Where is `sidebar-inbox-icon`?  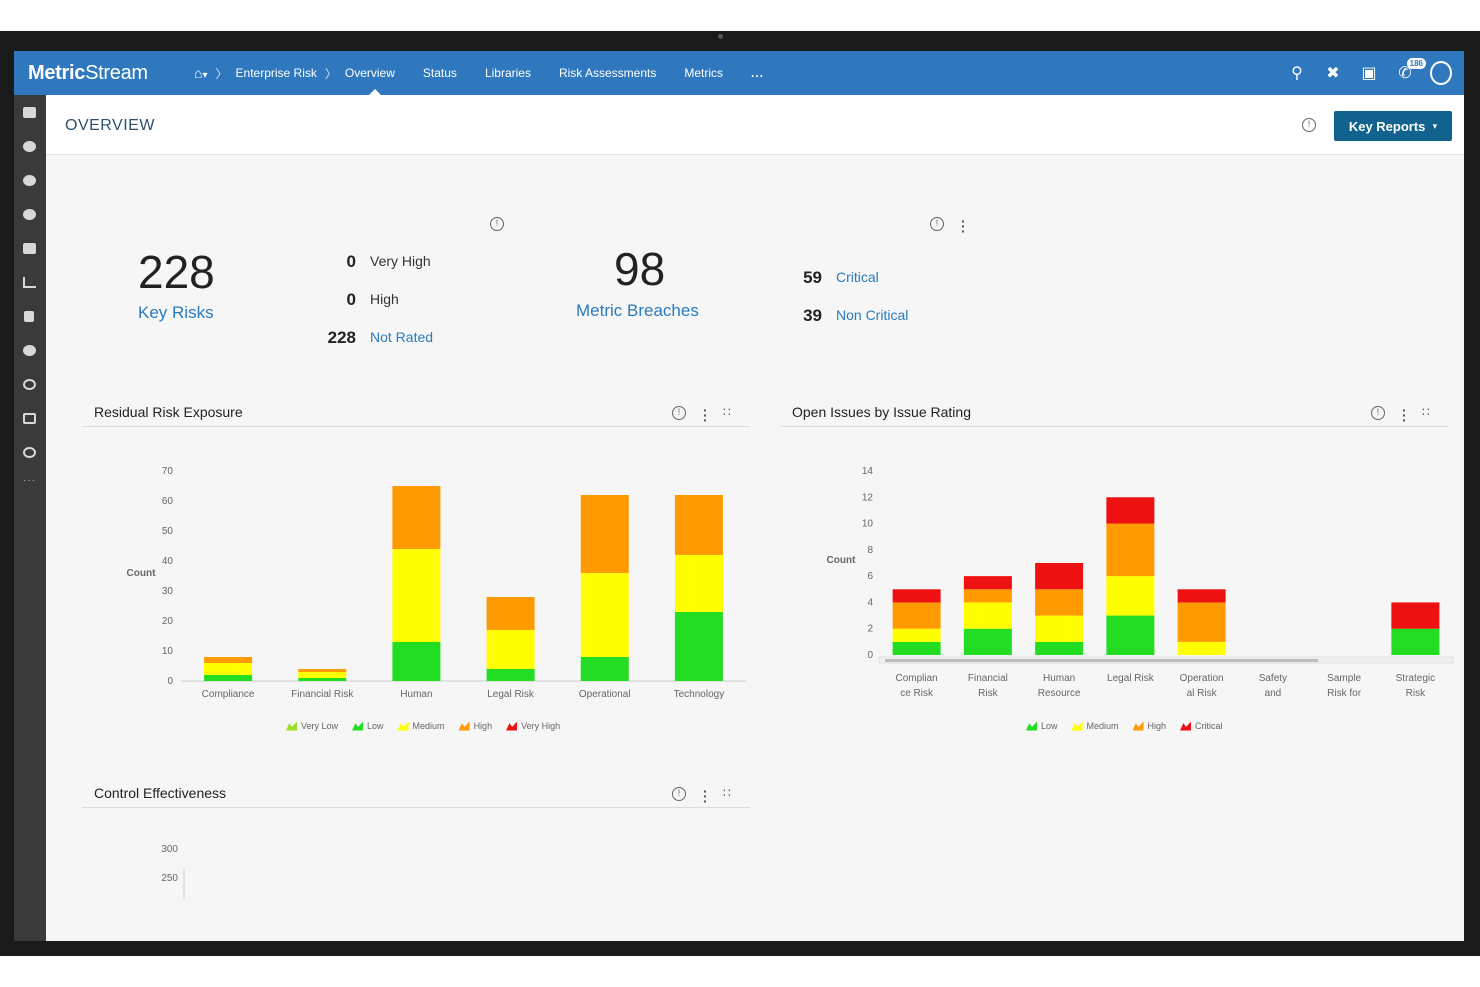
sidebar-inbox-icon is located at coordinates (29, 418).